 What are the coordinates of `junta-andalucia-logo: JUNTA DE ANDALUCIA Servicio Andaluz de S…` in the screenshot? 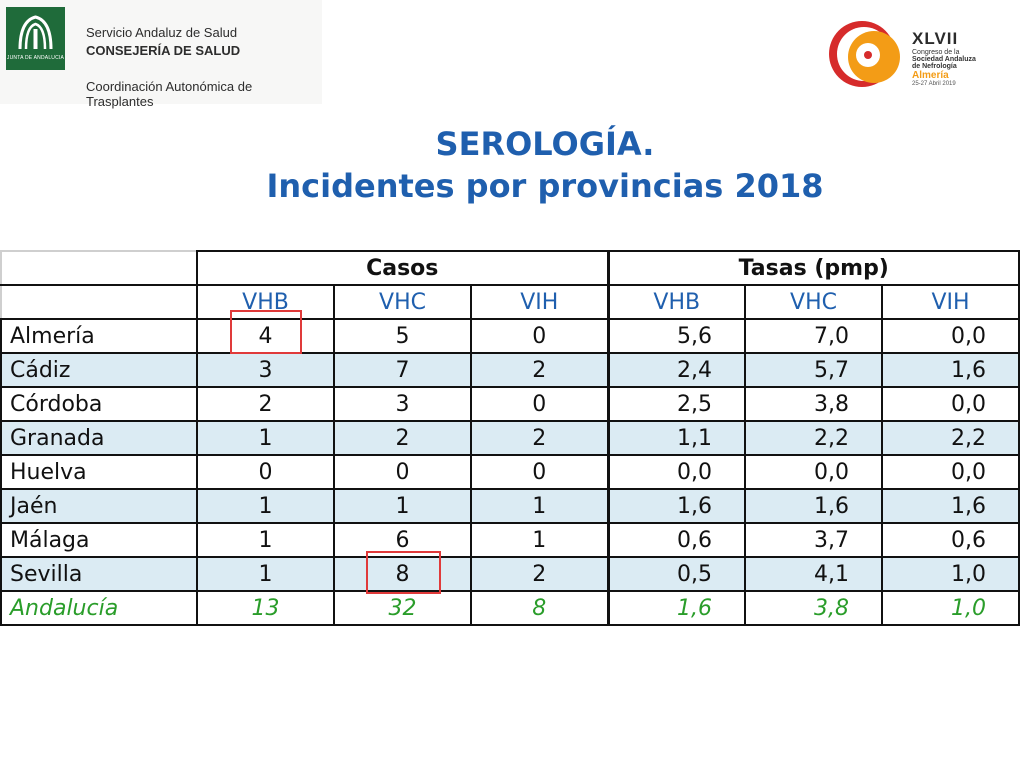 It's located at (161, 54).